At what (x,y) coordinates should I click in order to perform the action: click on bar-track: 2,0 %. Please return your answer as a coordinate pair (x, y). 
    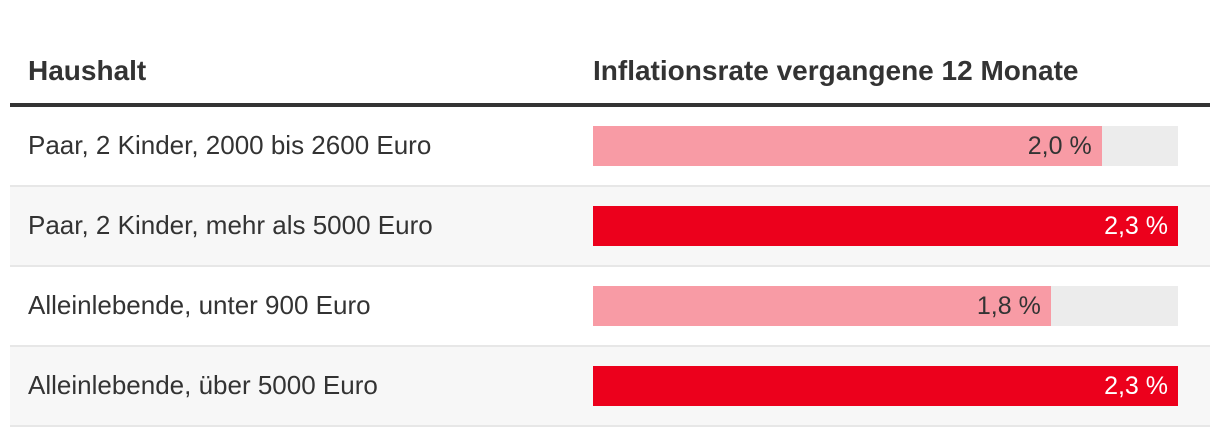
    Looking at the image, I should click on (885, 146).